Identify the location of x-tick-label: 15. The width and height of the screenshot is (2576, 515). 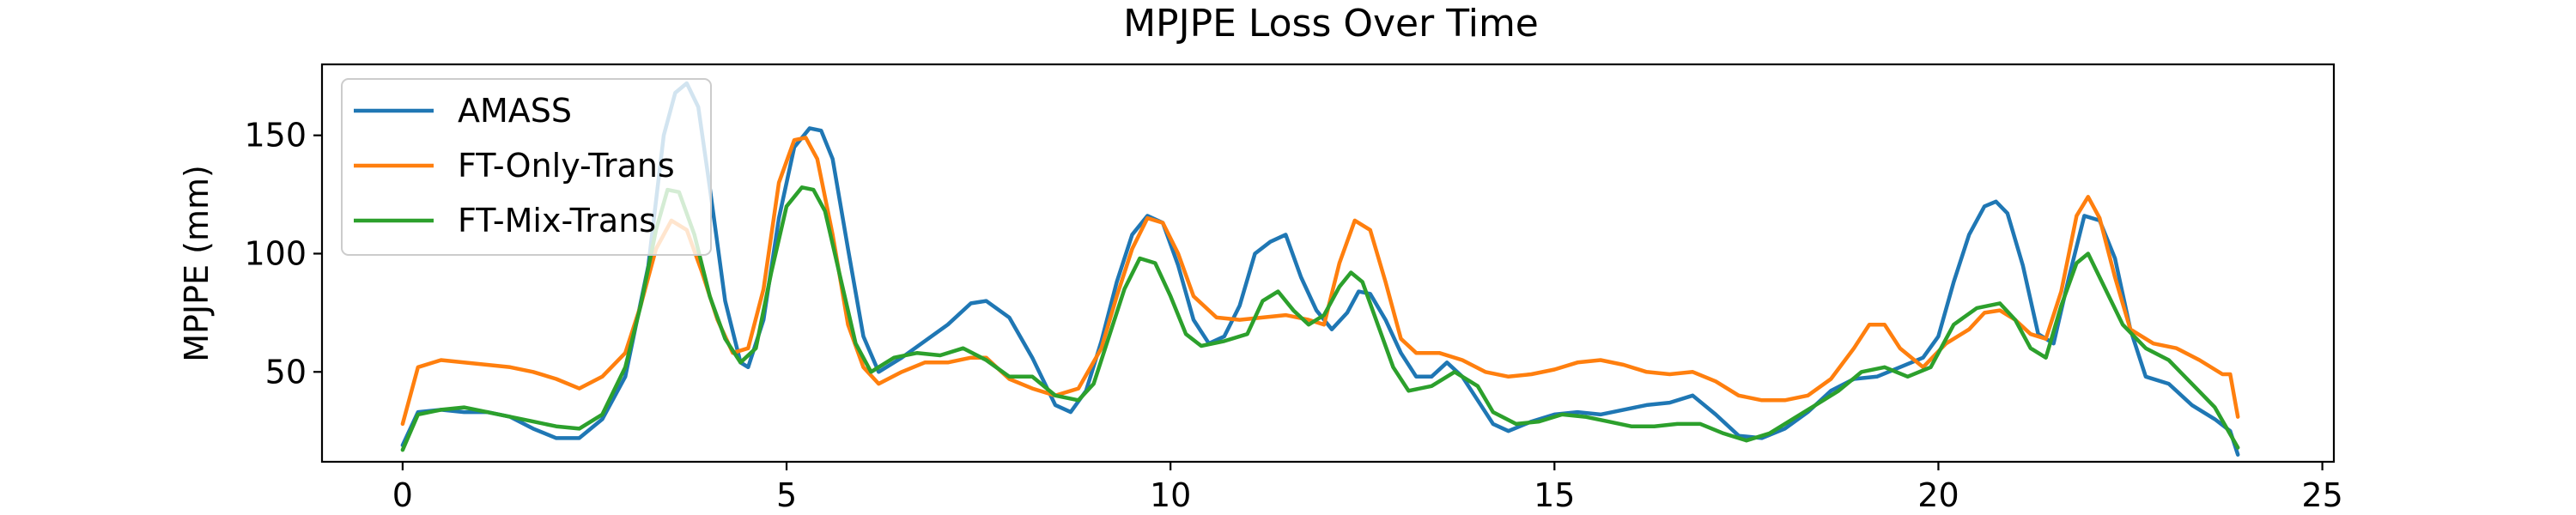
(1554, 495).